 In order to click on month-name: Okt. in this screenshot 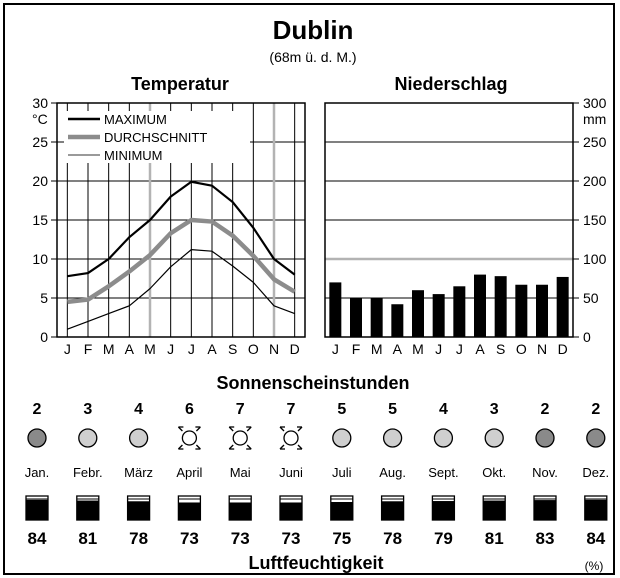, I will do `click(494, 472)`.